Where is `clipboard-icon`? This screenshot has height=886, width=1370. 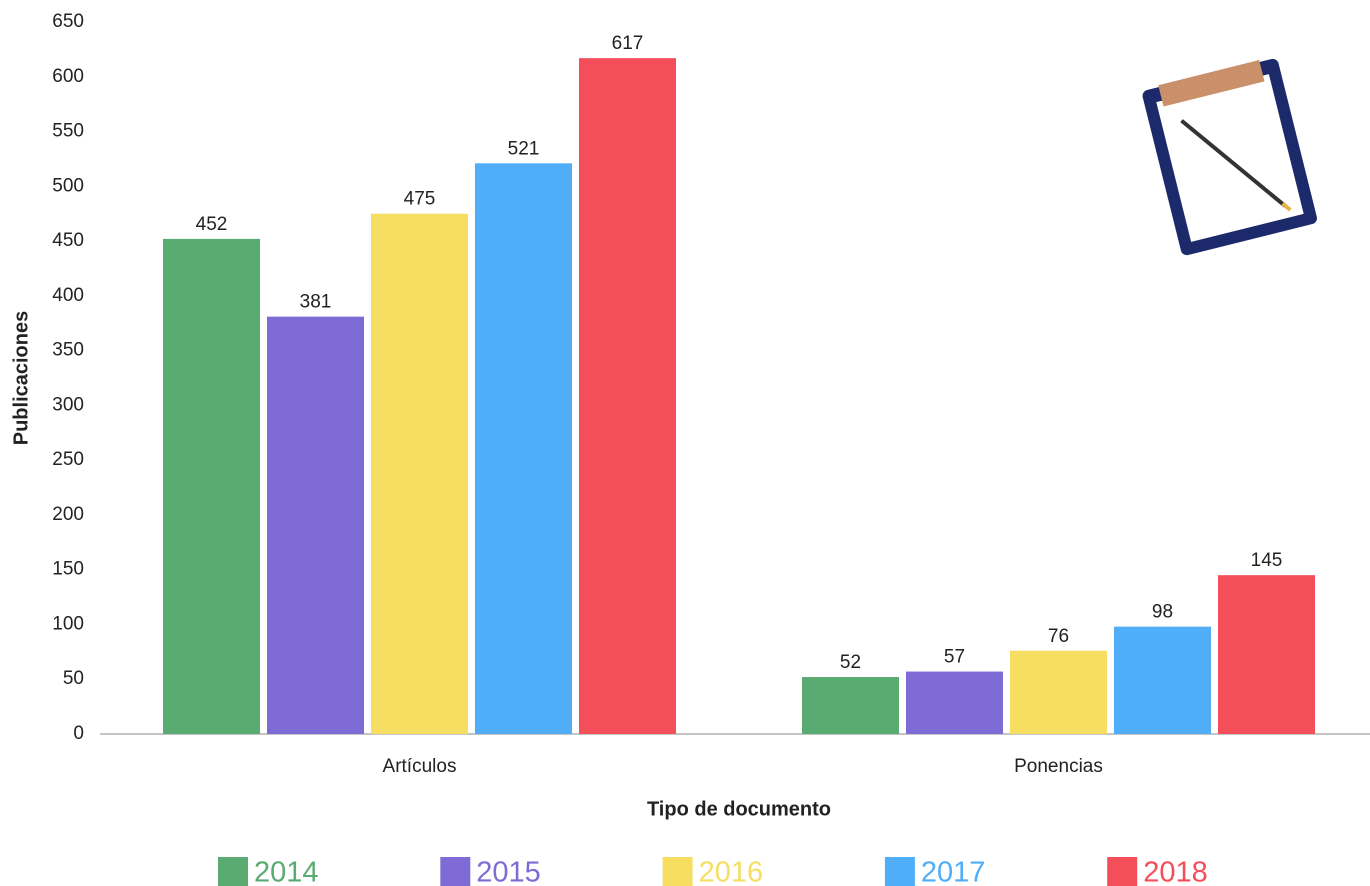 clipboard-icon is located at coordinates (1229, 157).